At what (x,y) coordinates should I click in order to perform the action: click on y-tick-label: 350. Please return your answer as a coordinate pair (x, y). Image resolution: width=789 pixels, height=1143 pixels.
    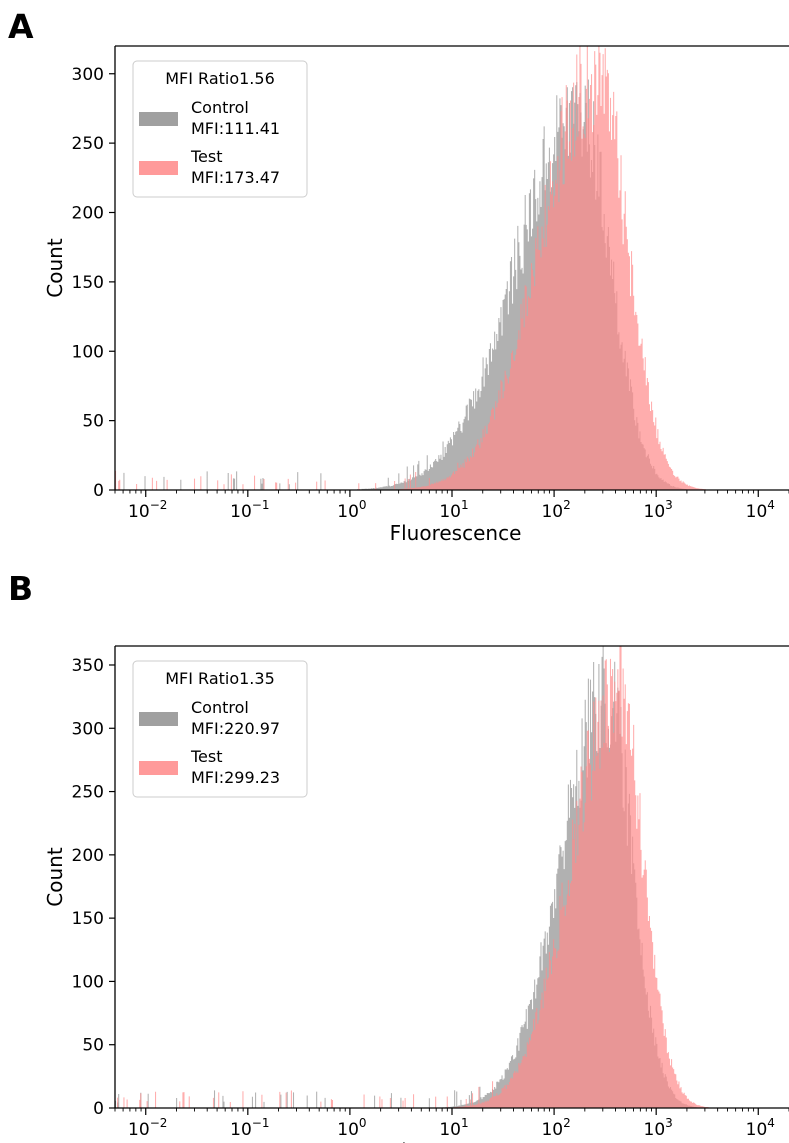
    Looking at the image, I should click on (88, 666).